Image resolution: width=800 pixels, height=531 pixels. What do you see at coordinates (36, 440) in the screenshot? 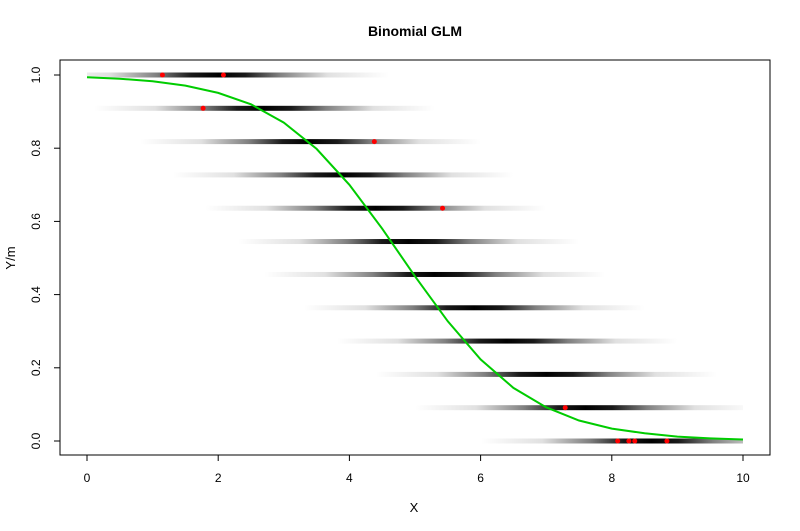
I see `y-tick-label: 0.0` at bounding box center [36, 440].